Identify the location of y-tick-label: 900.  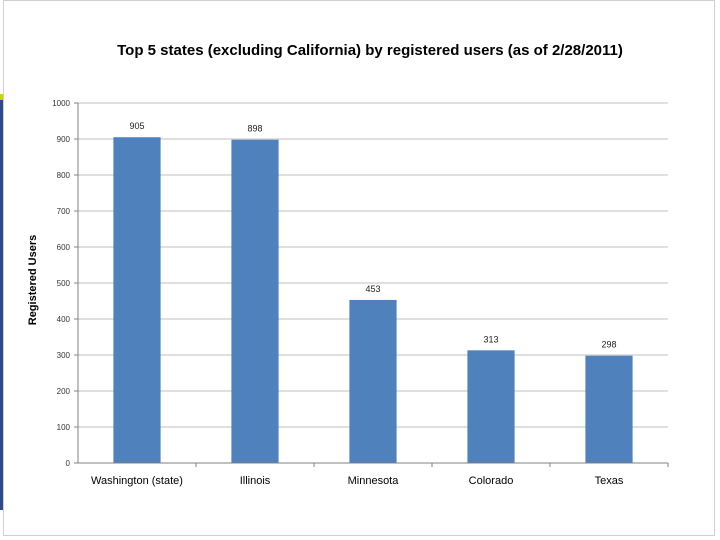
(64, 139).